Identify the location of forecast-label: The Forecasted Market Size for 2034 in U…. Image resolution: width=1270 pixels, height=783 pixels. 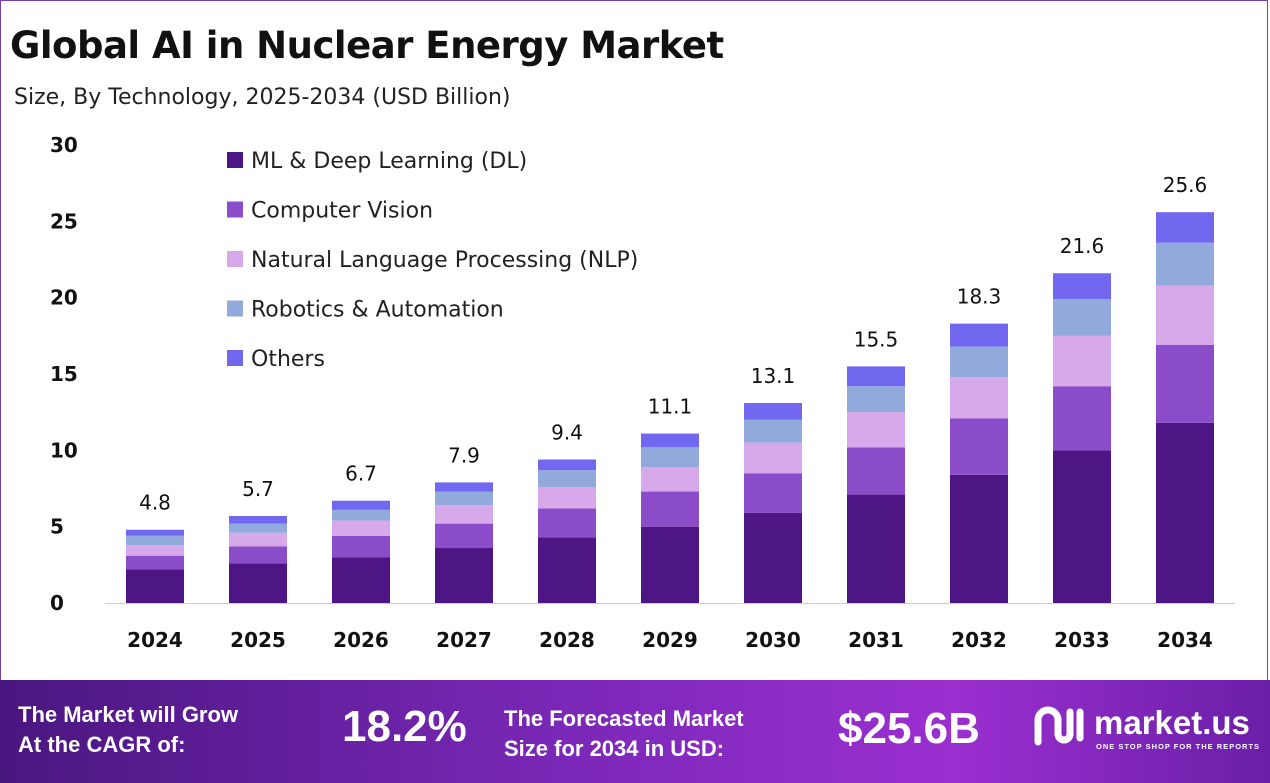
(624, 734).